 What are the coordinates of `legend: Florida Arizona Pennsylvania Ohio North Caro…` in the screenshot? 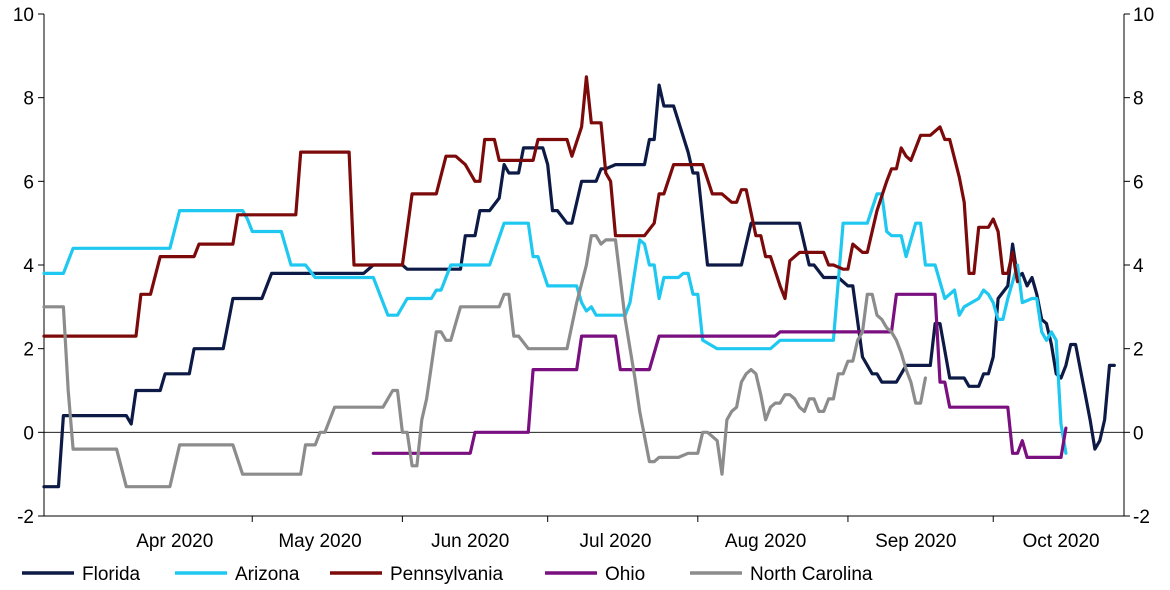 It's located at (447, 574).